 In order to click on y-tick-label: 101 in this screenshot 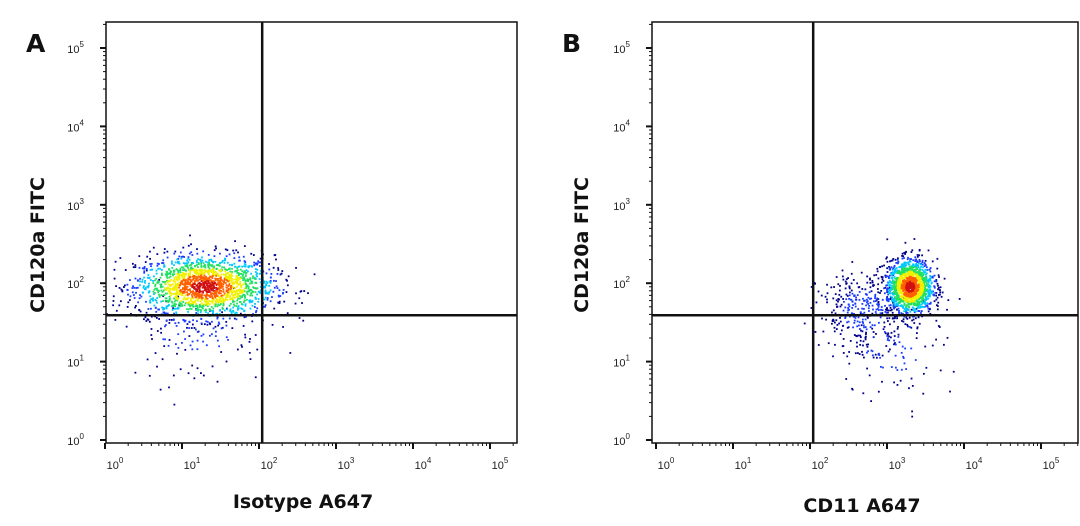, I will do `click(75, 362)`.